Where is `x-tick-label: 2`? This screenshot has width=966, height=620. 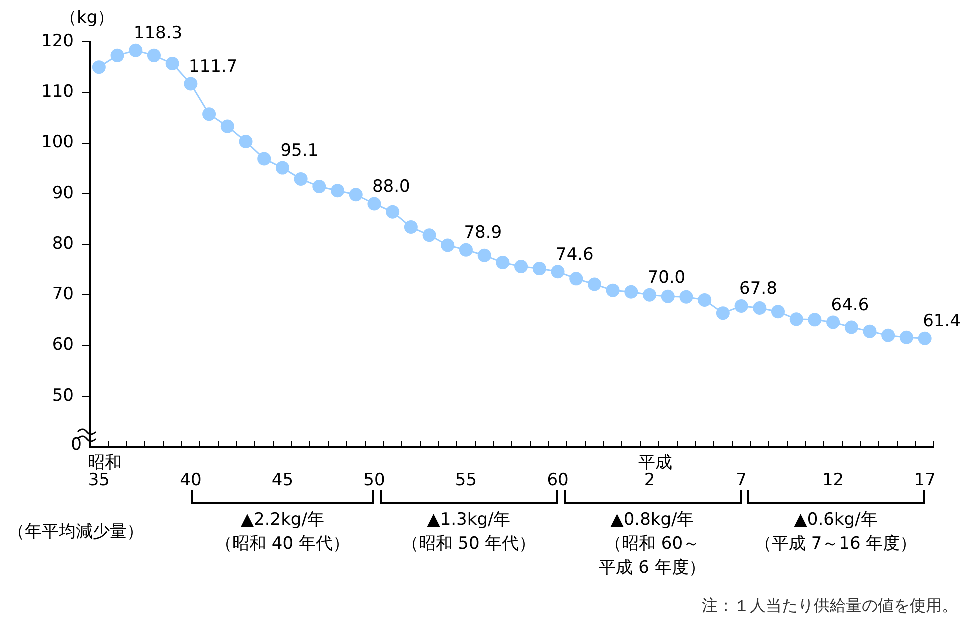
x-tick-label: 2 is located at coordinates (650, 480).